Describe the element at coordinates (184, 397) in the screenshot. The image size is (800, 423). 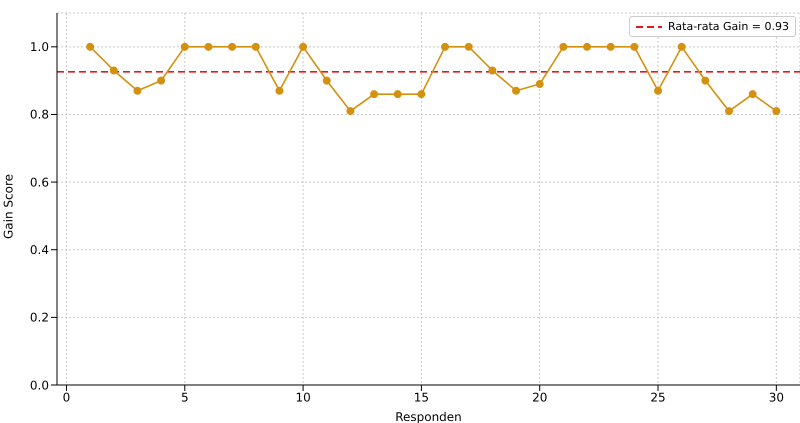
I see `x-tick-label: 5` at that location.